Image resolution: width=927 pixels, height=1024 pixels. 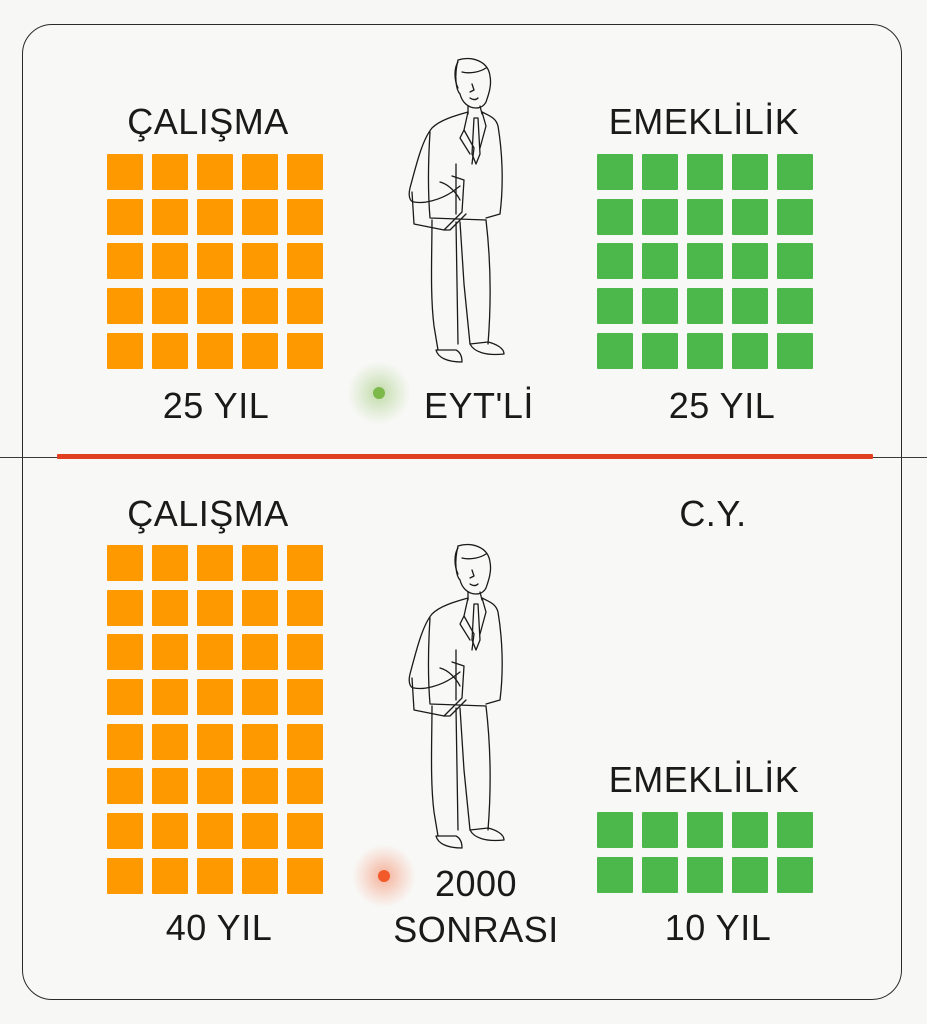 What do you see at coordinates (384, 876) in the screenshot?
I see `bottom-status-dot` at bounding box center [384, 876].